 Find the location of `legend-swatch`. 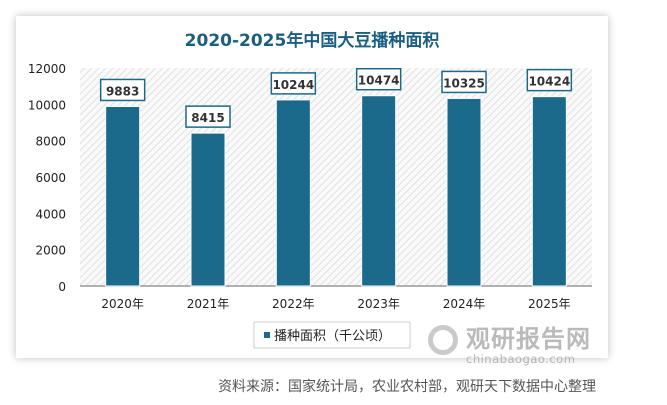

legend-swatch is located at coordinates (267, 335).